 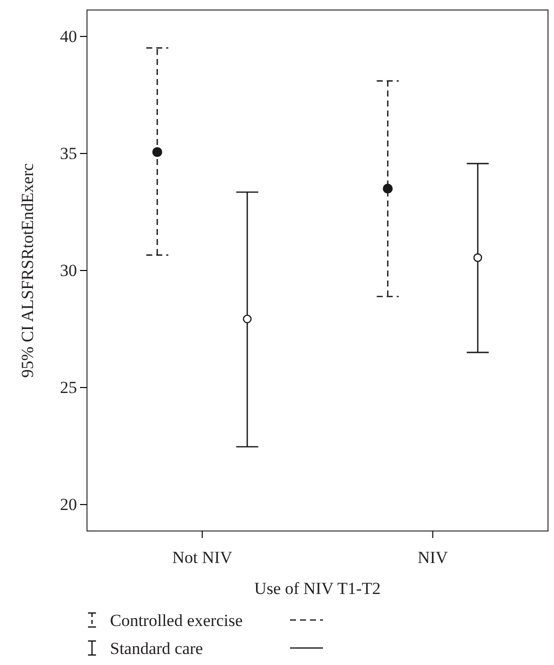 What do you see at coordinates (176, 620) in the screenshot?
I see `legend-label: Controlled exercise` at bounding box center [176, 620].